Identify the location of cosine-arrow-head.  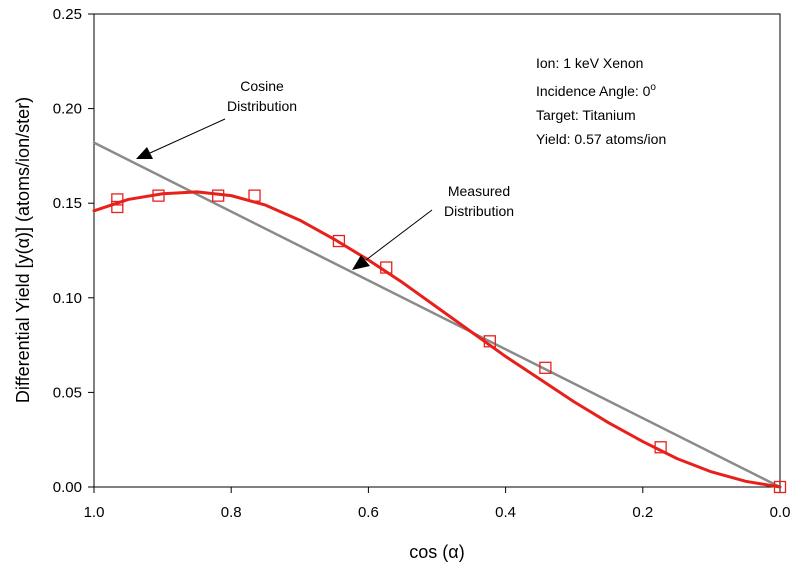
(144, 153).